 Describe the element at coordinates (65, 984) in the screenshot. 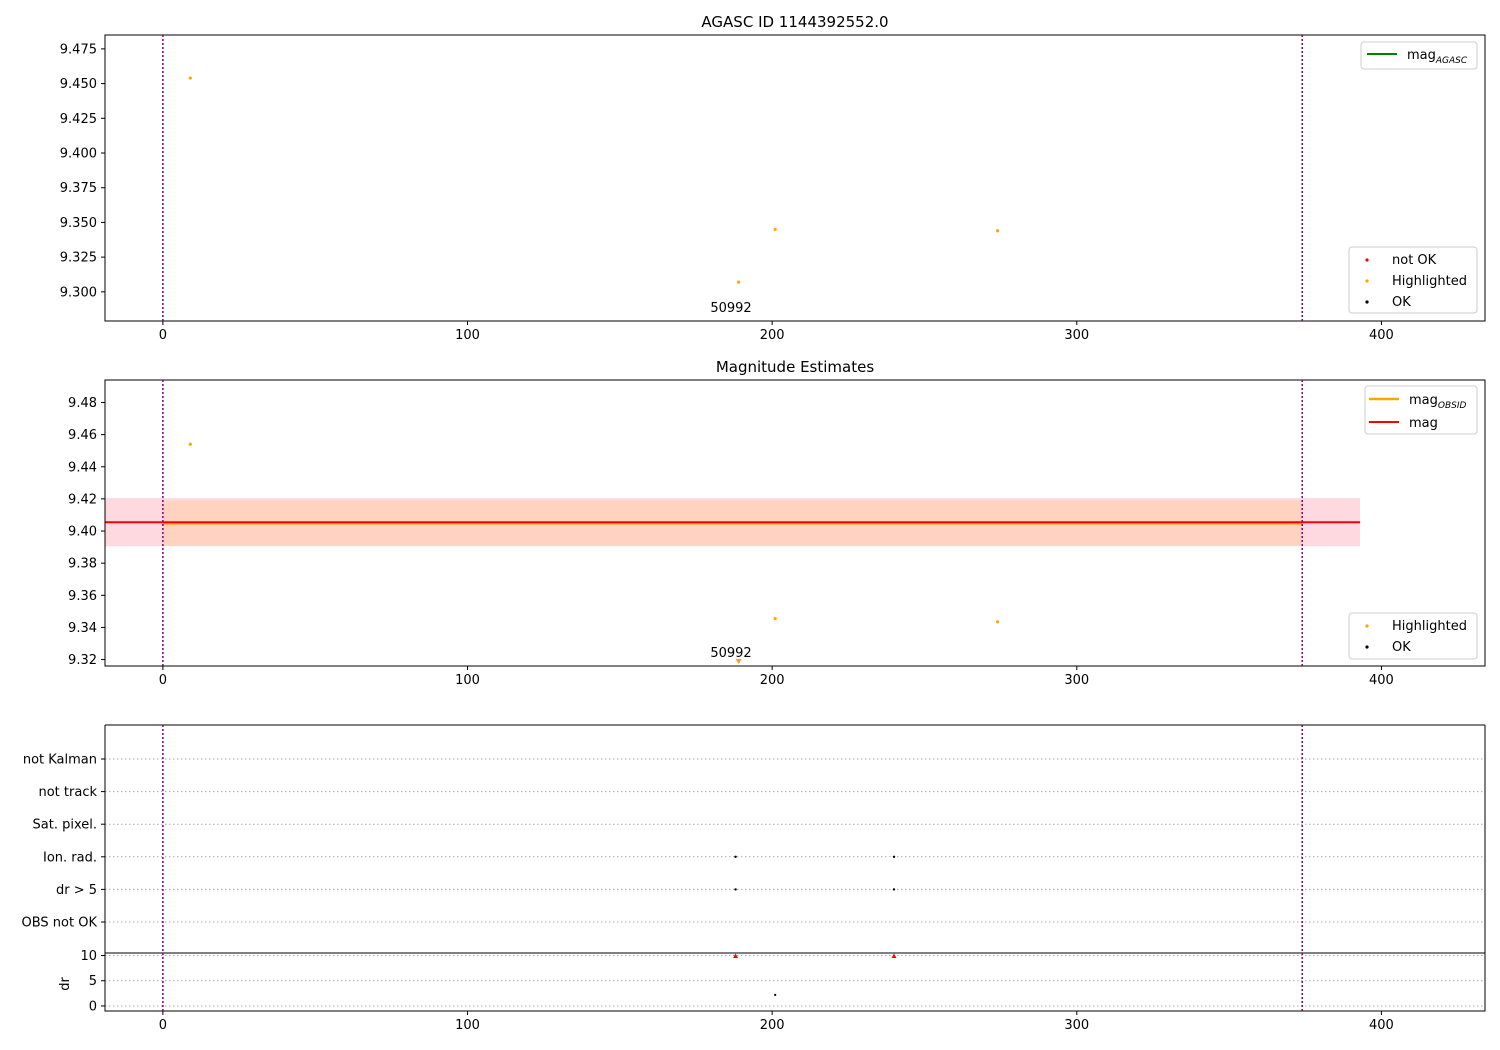

I see `dr-axis-label: dr` at that location.